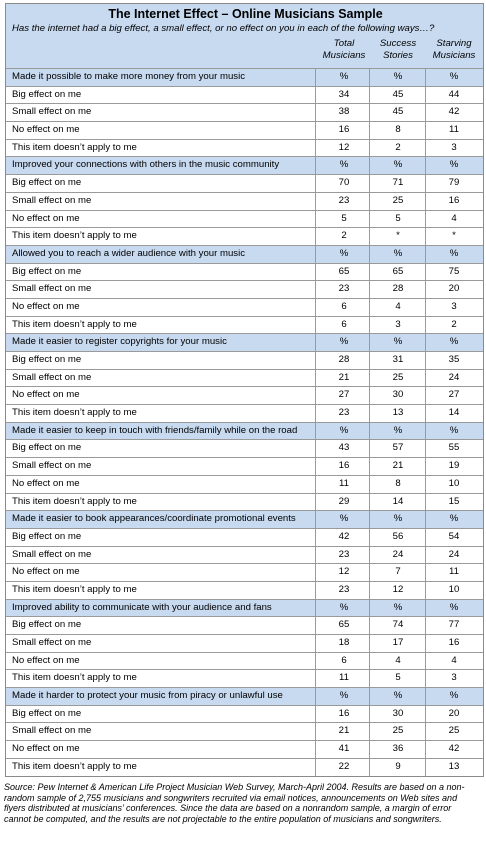 Image resolution: width=486 pixels, height=841 pixels. I want to click on table-row: Big effect on me 65 74 77, so click(244, 625).